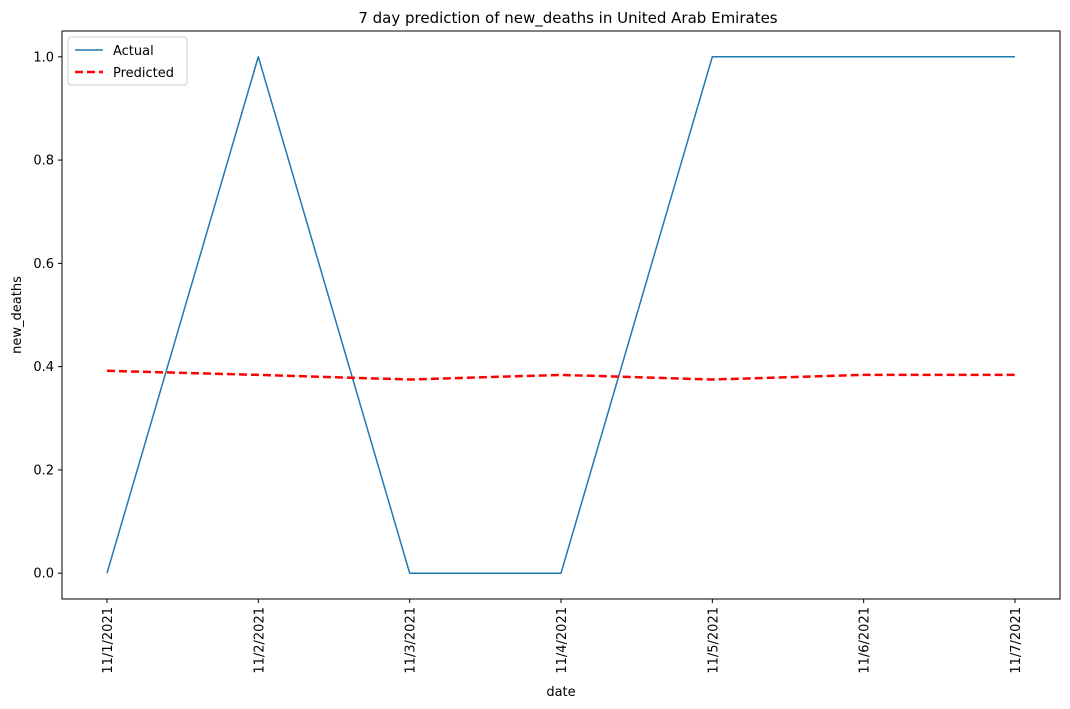  What do you see at coordinates (43, 161) in the screenshot?
I see `y-tick-label: 0.8` at bounding box center [43, 161].